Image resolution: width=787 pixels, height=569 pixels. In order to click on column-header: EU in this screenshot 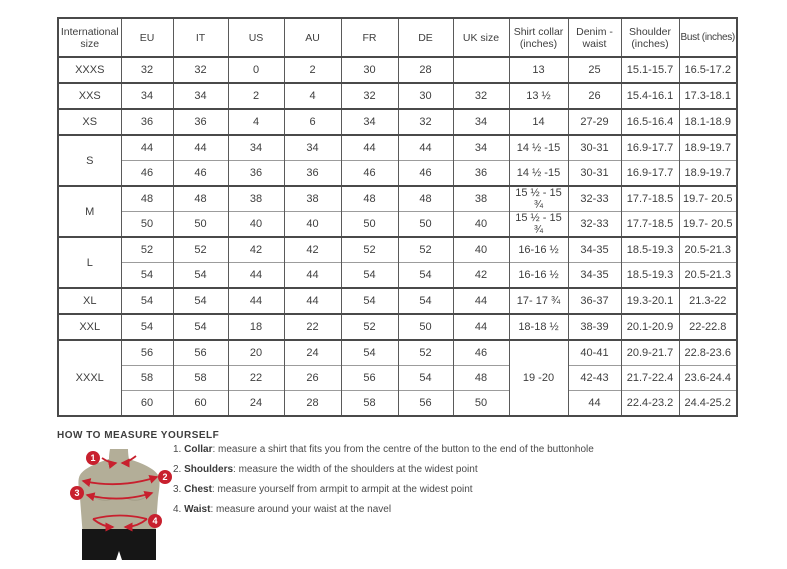, I will do `click(147, 37)`.